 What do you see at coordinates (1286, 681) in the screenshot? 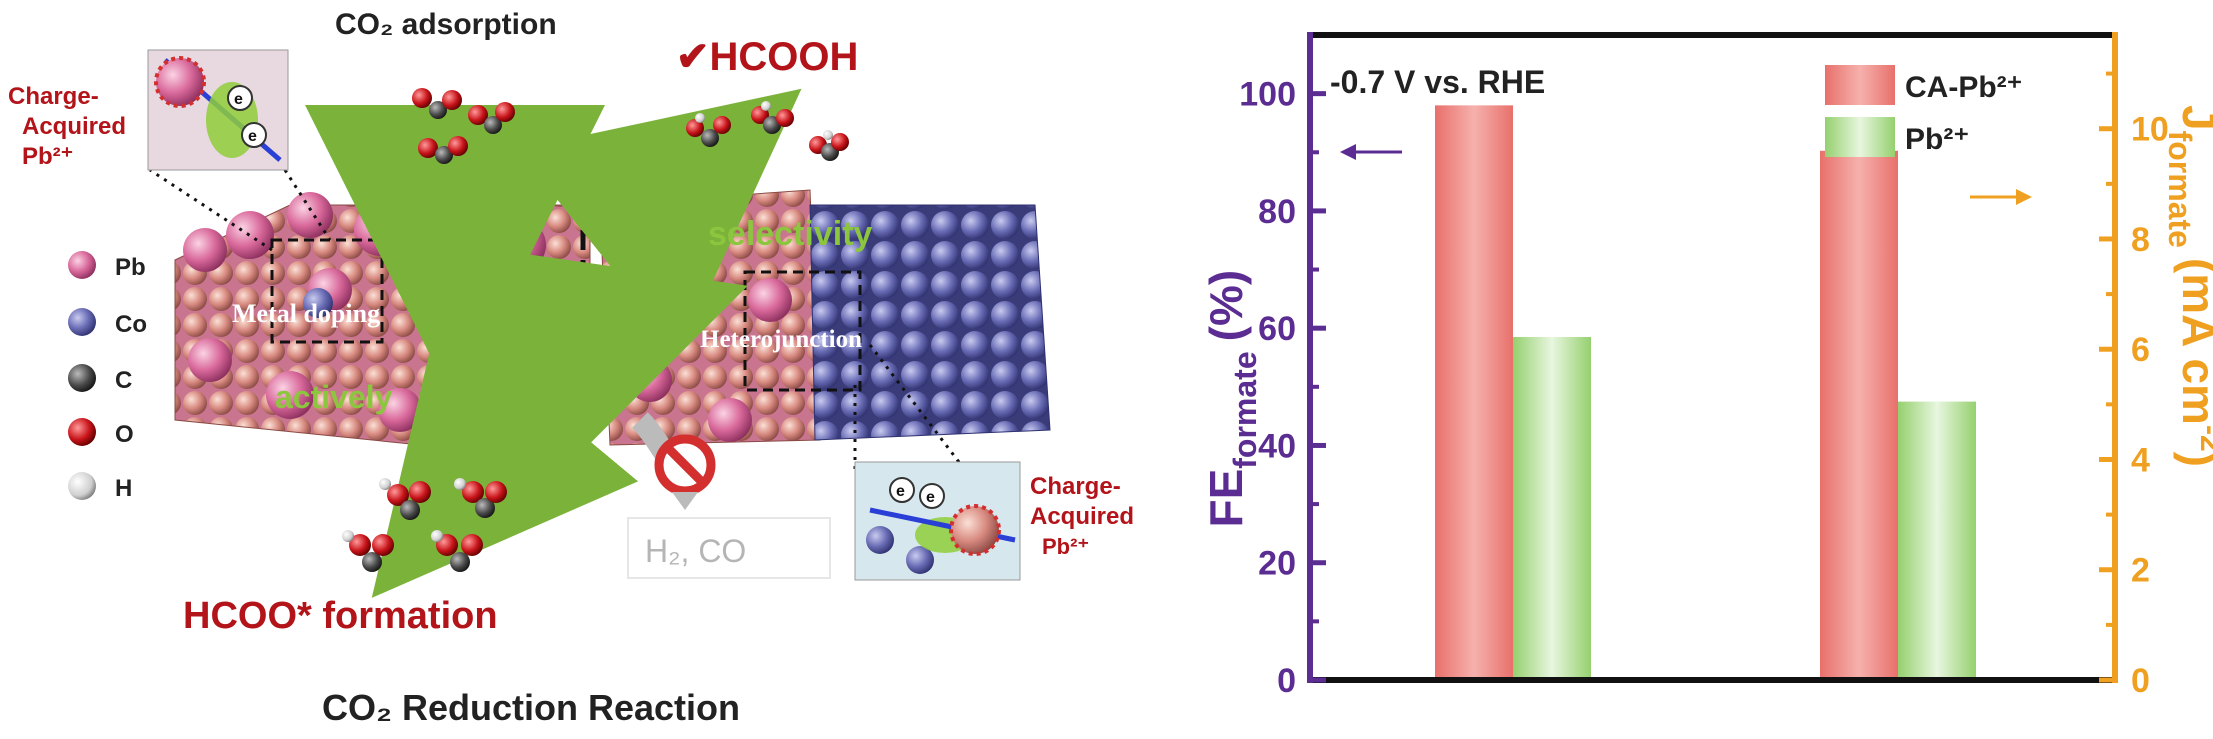
I see `y-left-tick-label: 0` at bounding box center [1286, 681].